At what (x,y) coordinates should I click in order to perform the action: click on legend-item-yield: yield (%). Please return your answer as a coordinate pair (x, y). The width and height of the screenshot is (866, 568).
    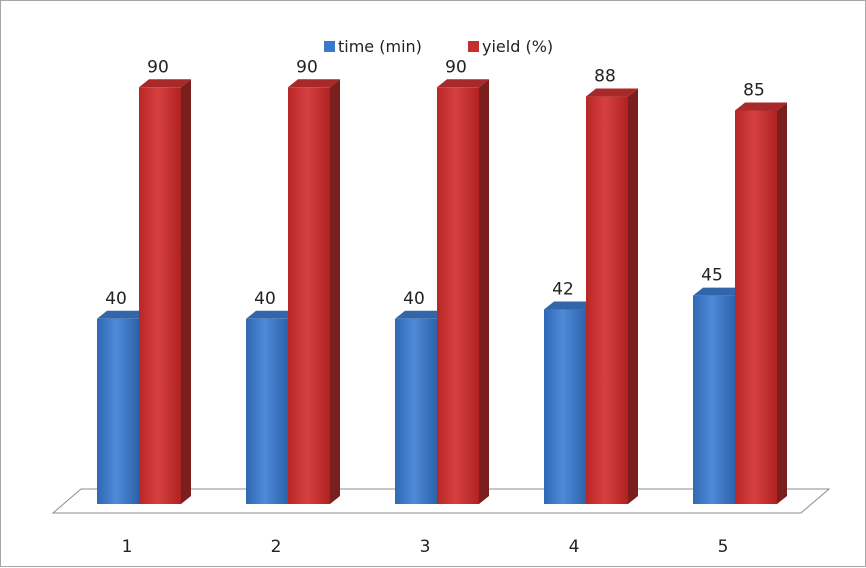
    Looking at the image, I should click on (510, 46).